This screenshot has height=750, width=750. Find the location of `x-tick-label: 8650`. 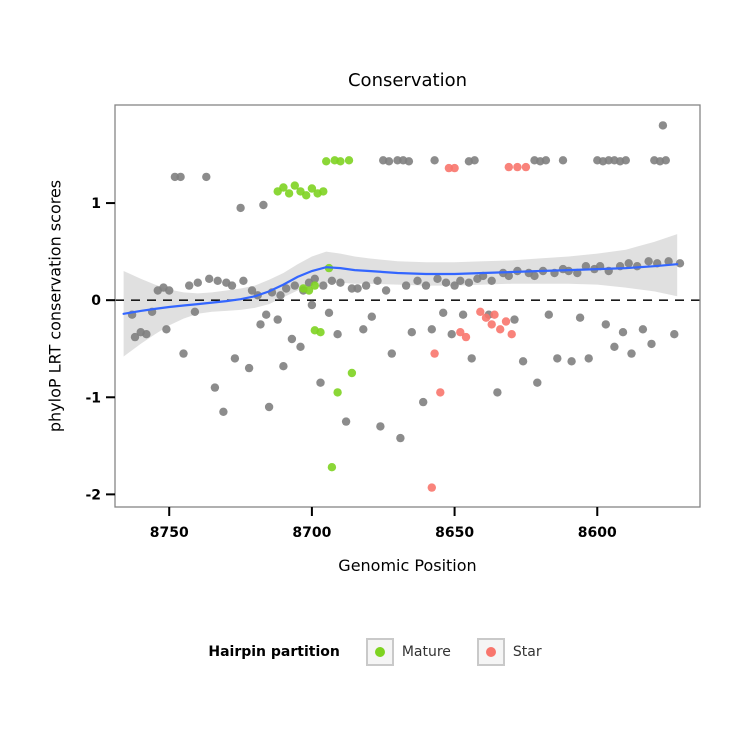

x-tick-label: 8650 is located at coordinates (454, 533).